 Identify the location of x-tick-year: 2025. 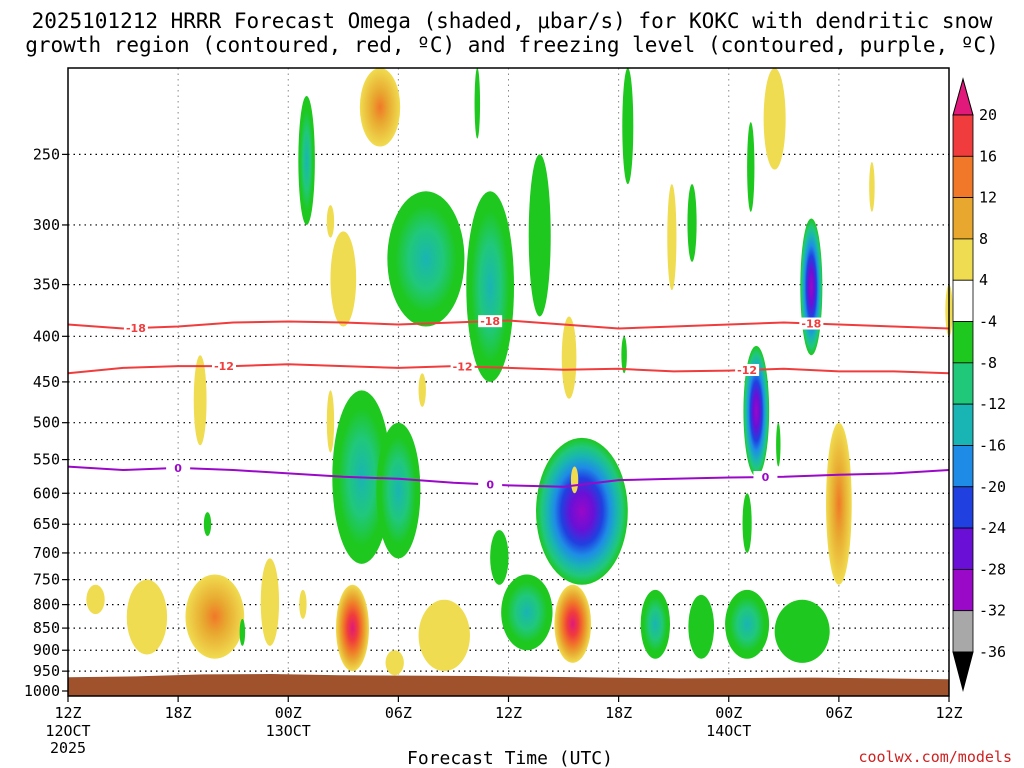
(68, 748).